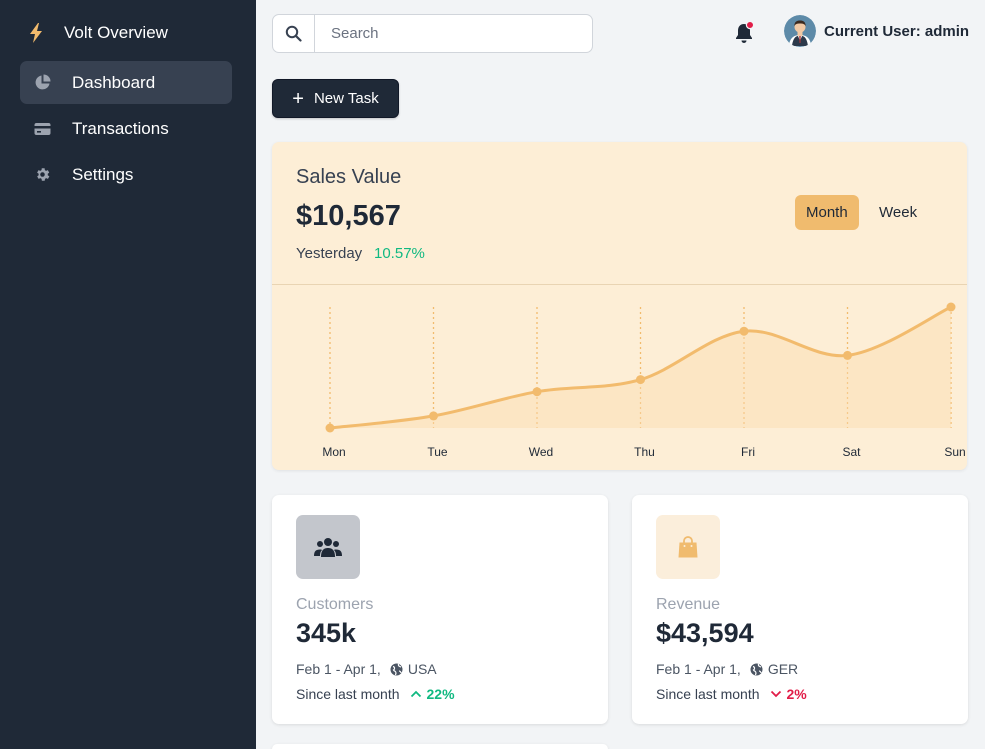 This screenshot has height=749, width=985. What do you see at coordinates (688, 604) in the screenshot?
I see `stat-label: Revenue` at bounding box center [688, 604].